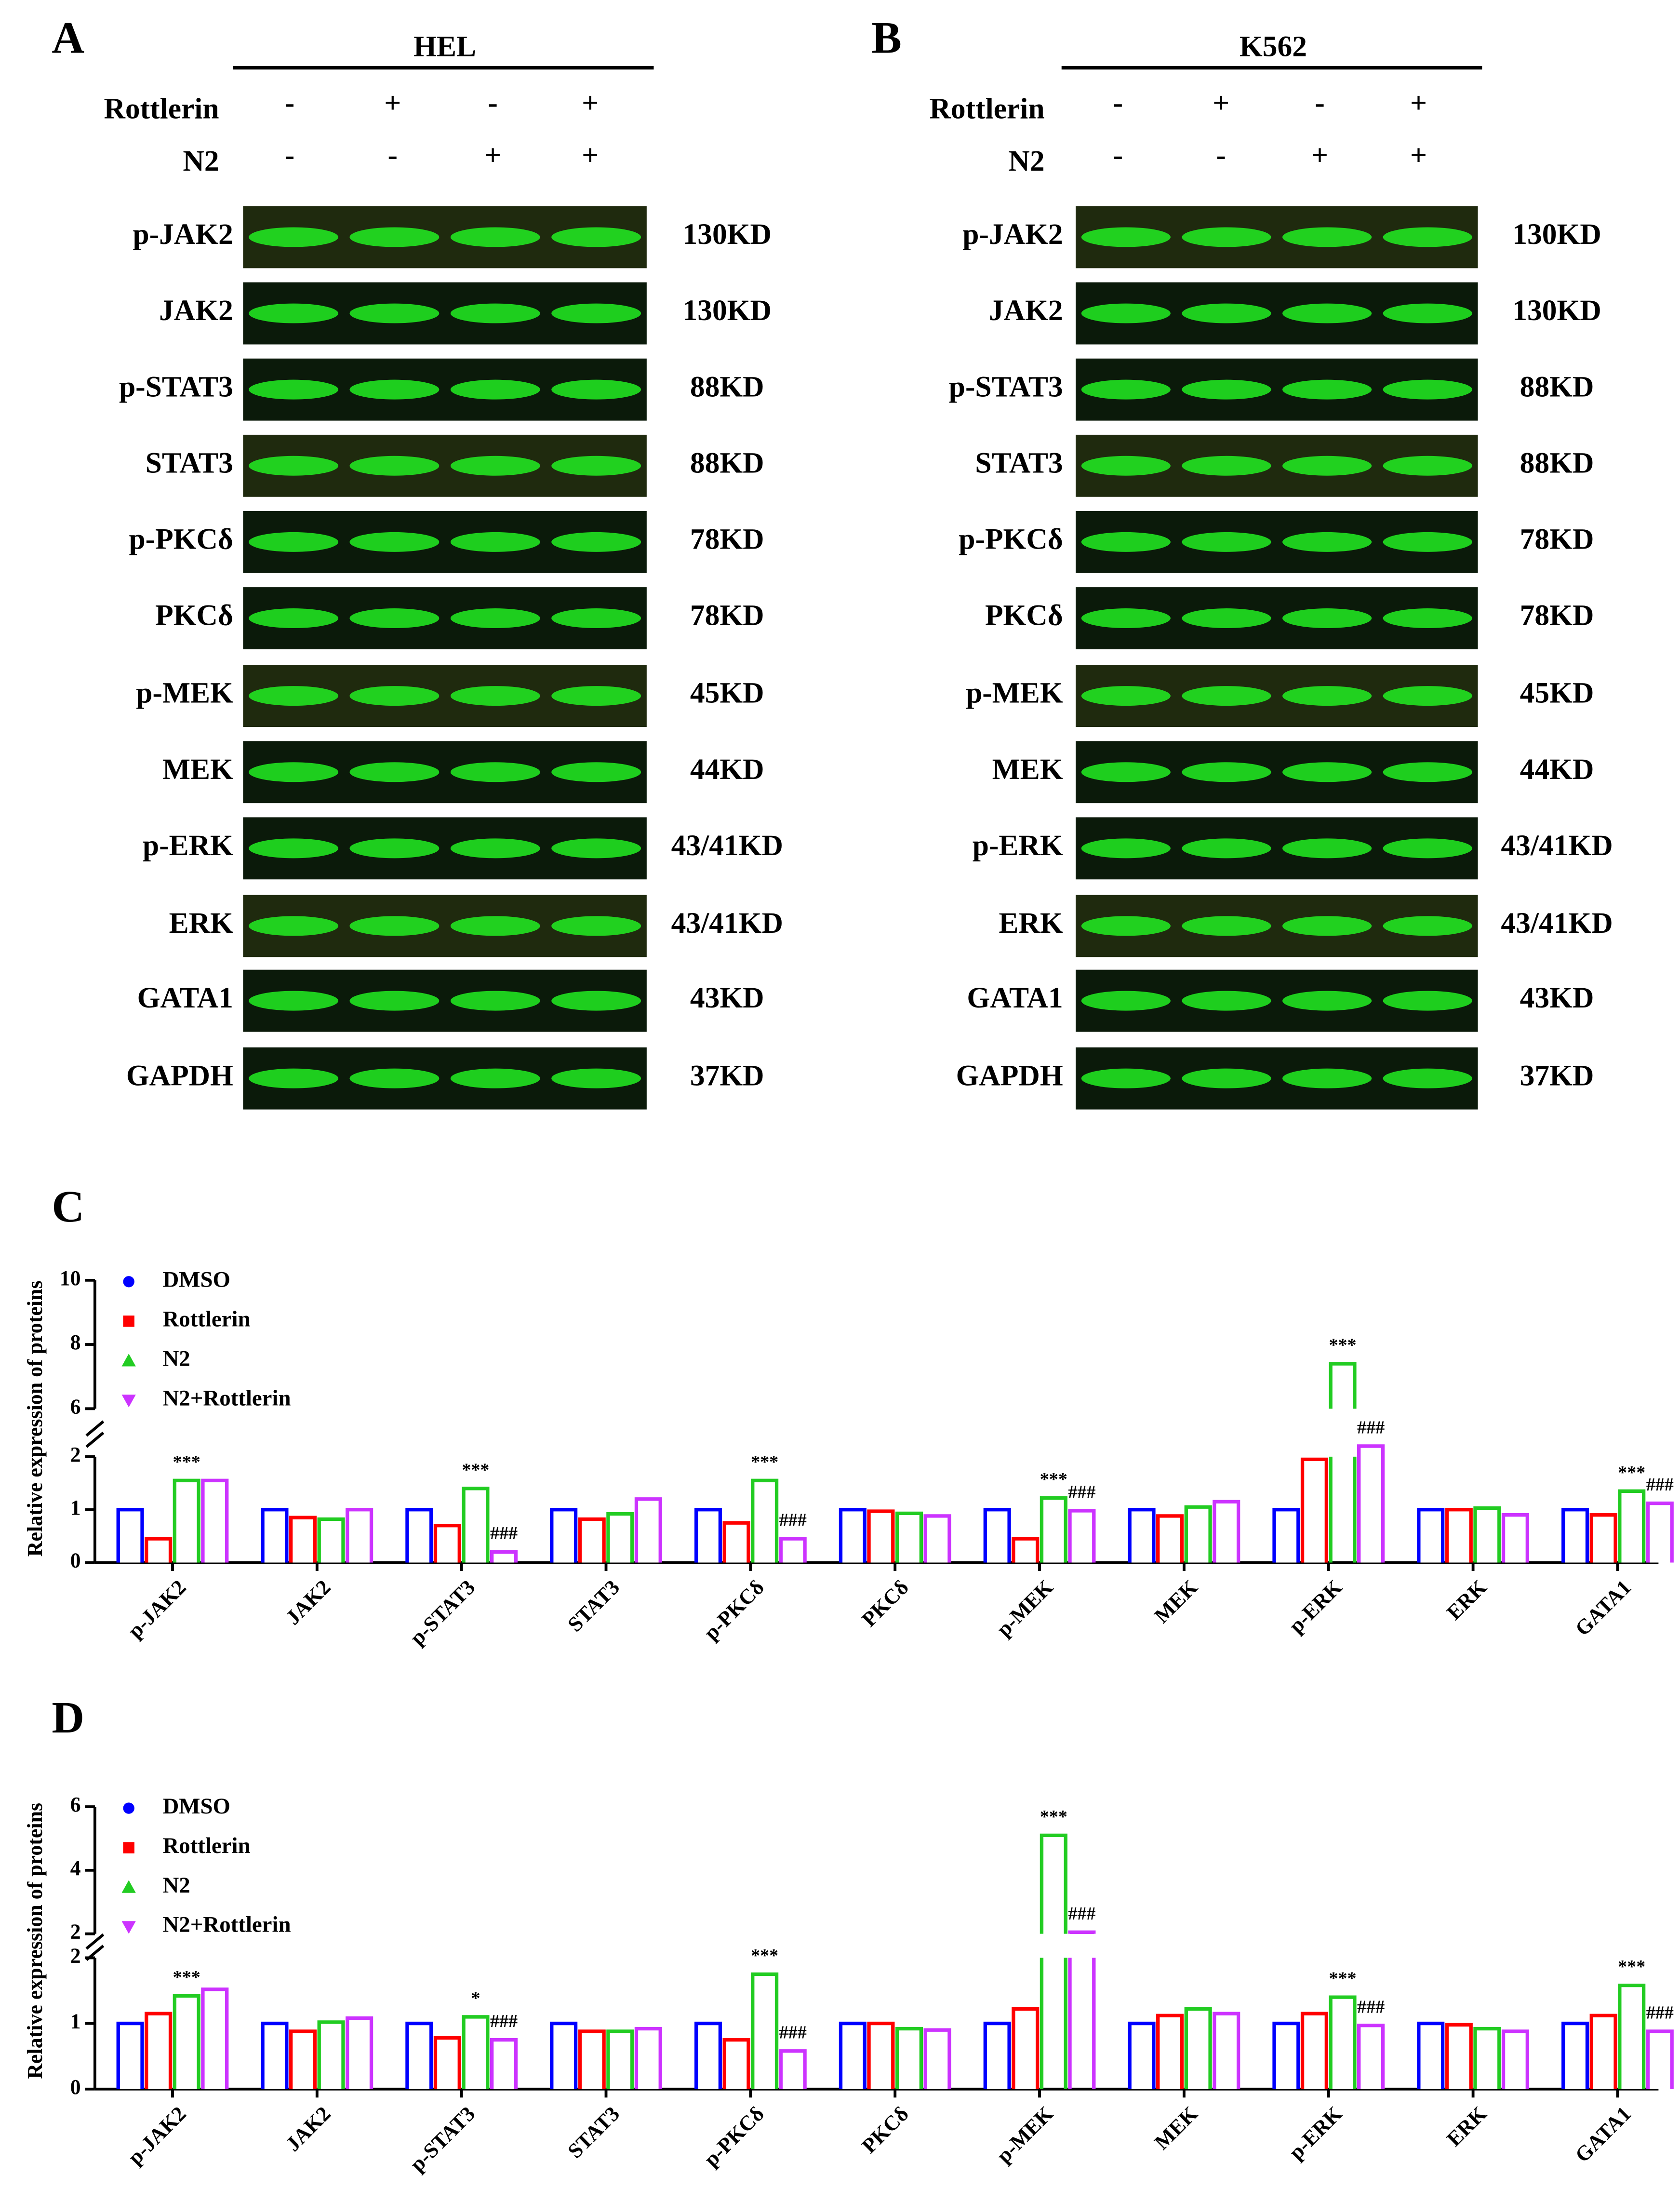  I want to click on y-axis-label: Relative expression of proteins, so click(35, 1418).